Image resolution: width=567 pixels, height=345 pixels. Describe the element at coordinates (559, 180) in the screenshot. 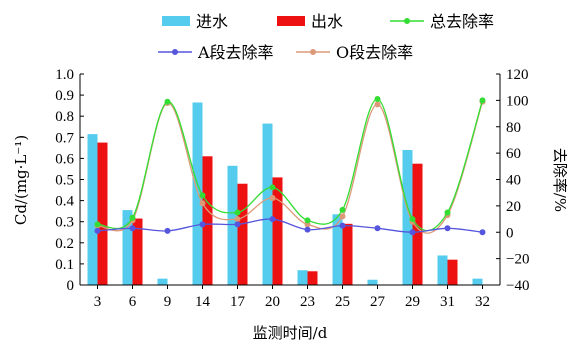

I see `y-axis-label-right: 去除率/%` at that location.